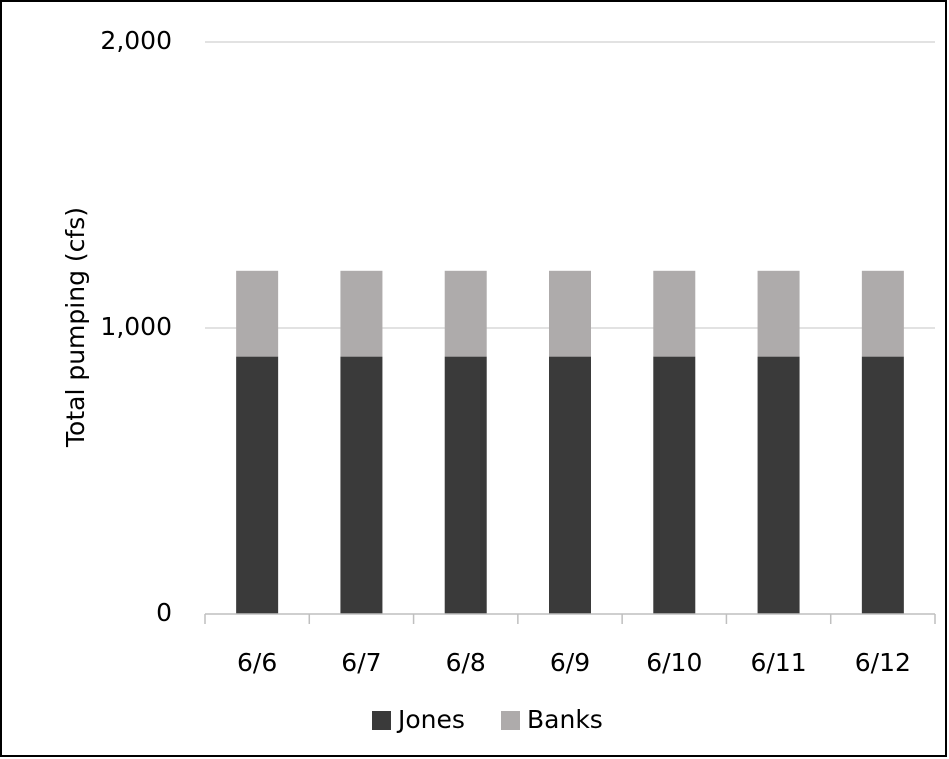 Image resolution: width=949 pixels, height=759 pixels. Describe the element at coordinates (466, 662) in the screenshot. I see `x-tick-label: 6/8` at that location.